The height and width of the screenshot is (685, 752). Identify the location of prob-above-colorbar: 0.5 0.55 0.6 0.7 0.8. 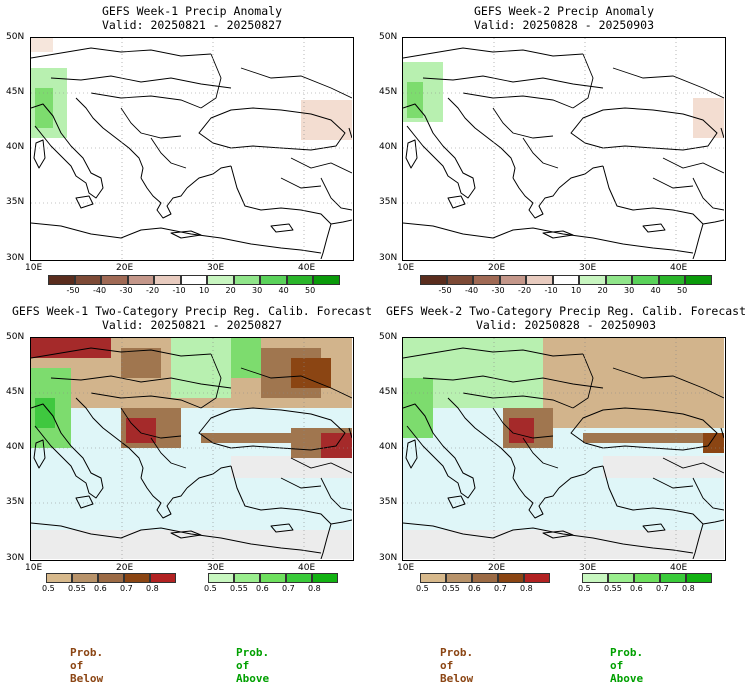
(276, 585).